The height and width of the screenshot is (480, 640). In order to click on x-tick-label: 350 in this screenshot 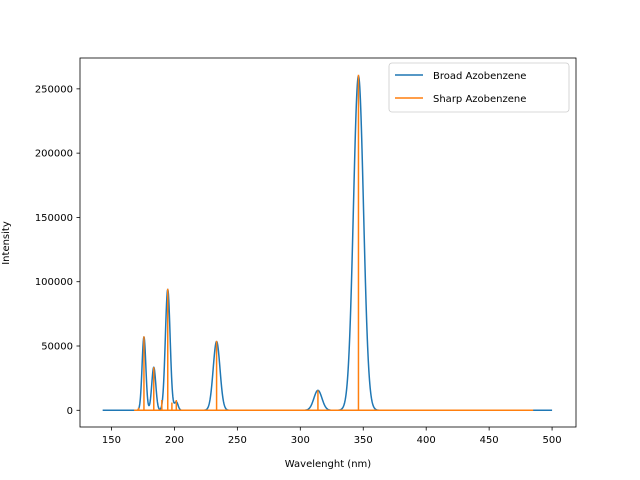, I will do `click(363, 440)`.